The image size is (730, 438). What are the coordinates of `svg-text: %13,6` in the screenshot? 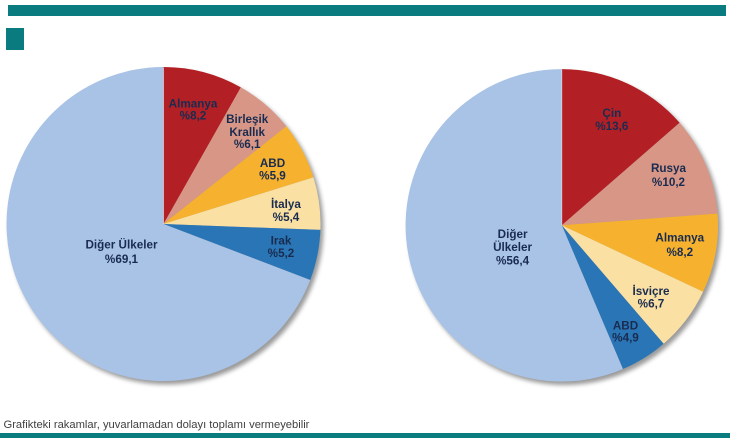 It's located at (612, 126).